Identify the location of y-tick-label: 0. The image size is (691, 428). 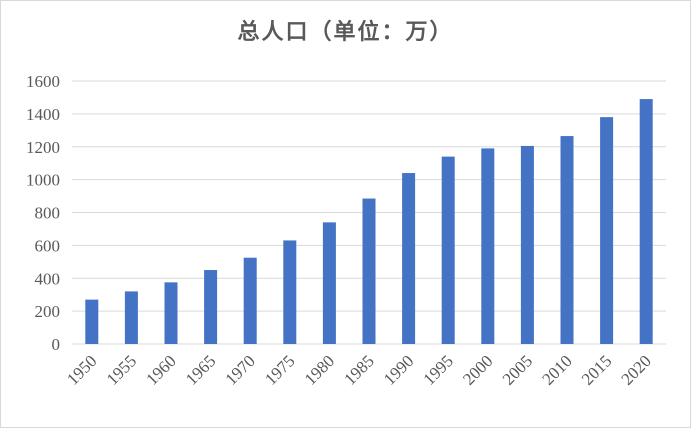
(56, 344).